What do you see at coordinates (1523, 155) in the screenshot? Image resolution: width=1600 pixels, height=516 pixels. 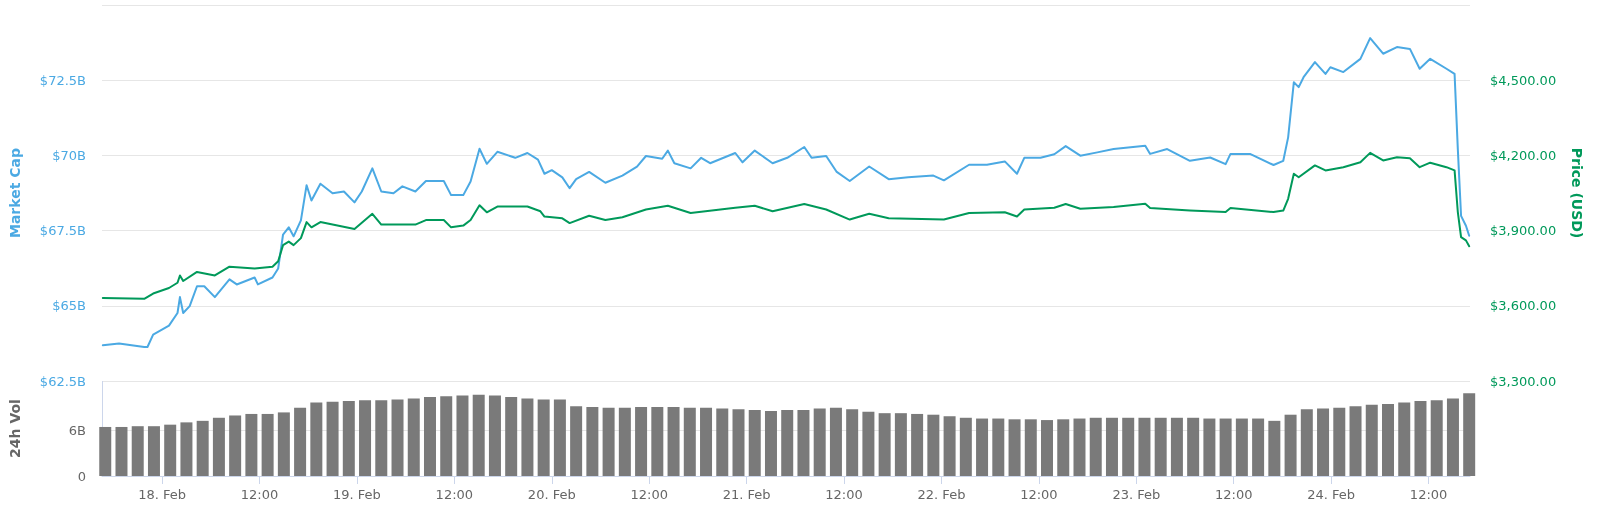 I see `y2-tick-label: $4,200.00` at bounding box center [1523, 155].